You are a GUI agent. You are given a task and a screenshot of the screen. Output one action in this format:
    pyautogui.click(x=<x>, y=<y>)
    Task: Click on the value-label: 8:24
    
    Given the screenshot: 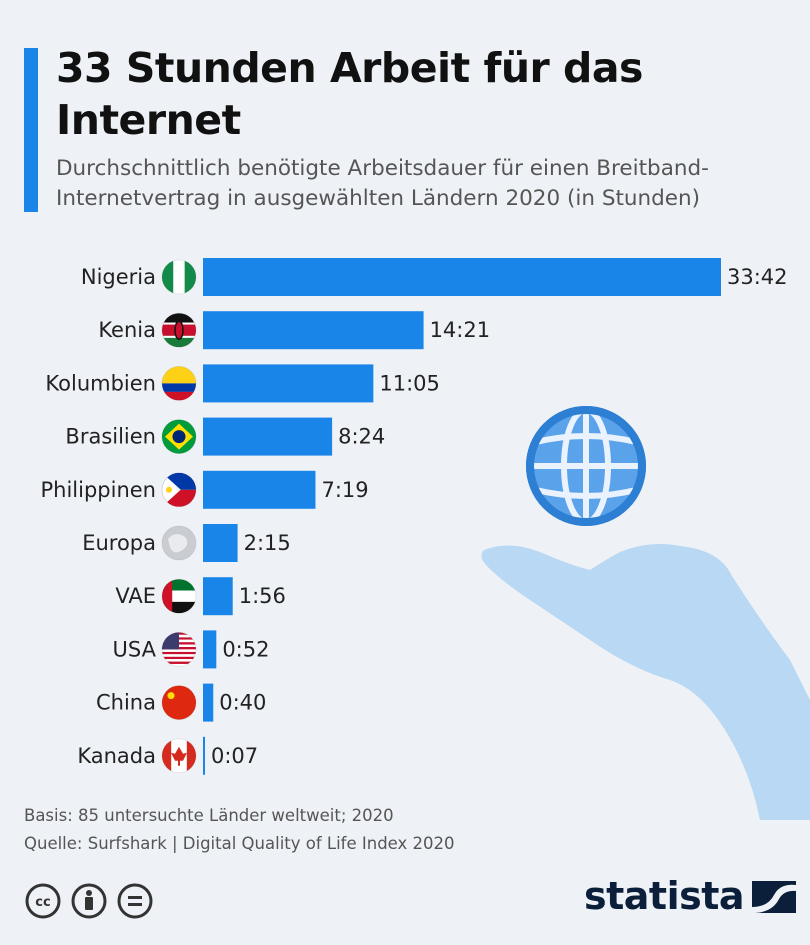 What is the action you would take?
    pyautogui.click(x=361, y=437)
    